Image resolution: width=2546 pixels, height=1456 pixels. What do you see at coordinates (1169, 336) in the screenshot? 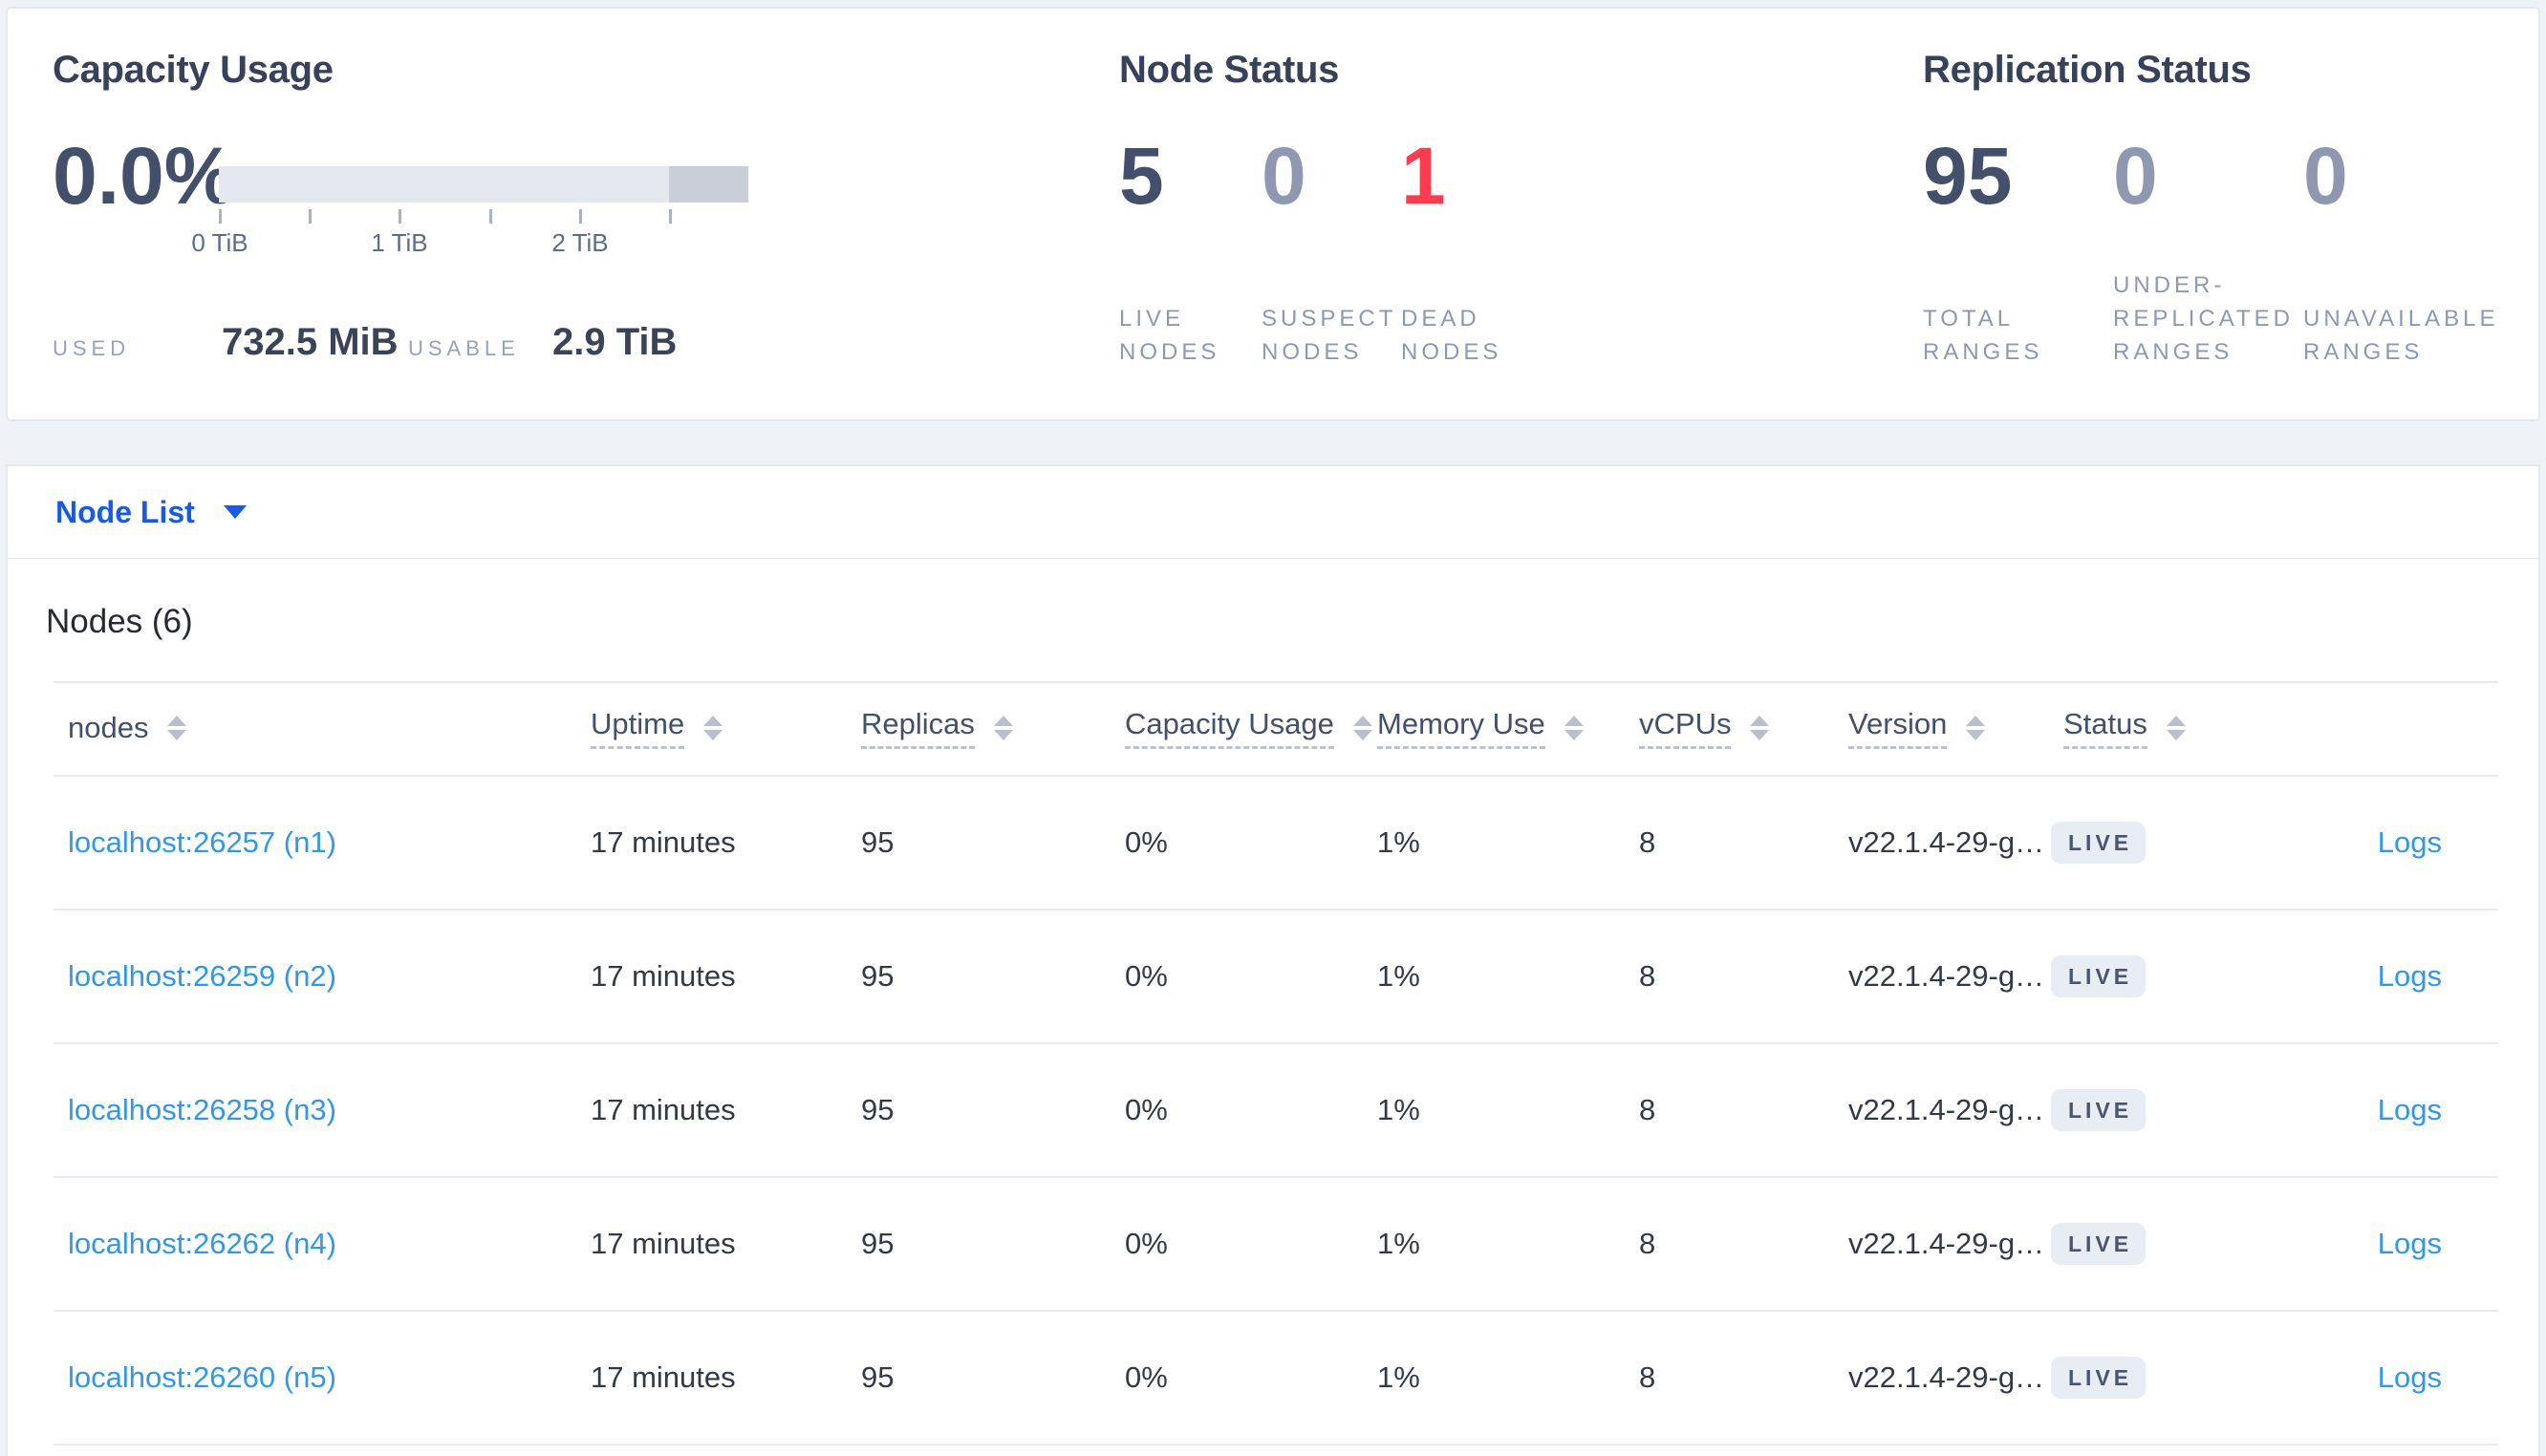
I see `live-nodes-label: LIVE NODES` at bounding box center [1169, 336].